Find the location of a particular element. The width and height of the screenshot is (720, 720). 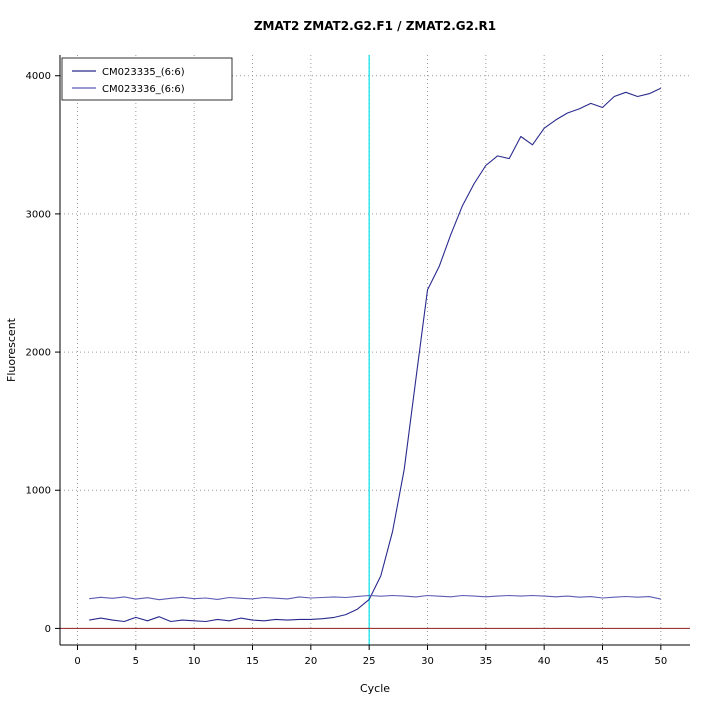

x-tick-label: 25 is located at coordinates (369, 661).